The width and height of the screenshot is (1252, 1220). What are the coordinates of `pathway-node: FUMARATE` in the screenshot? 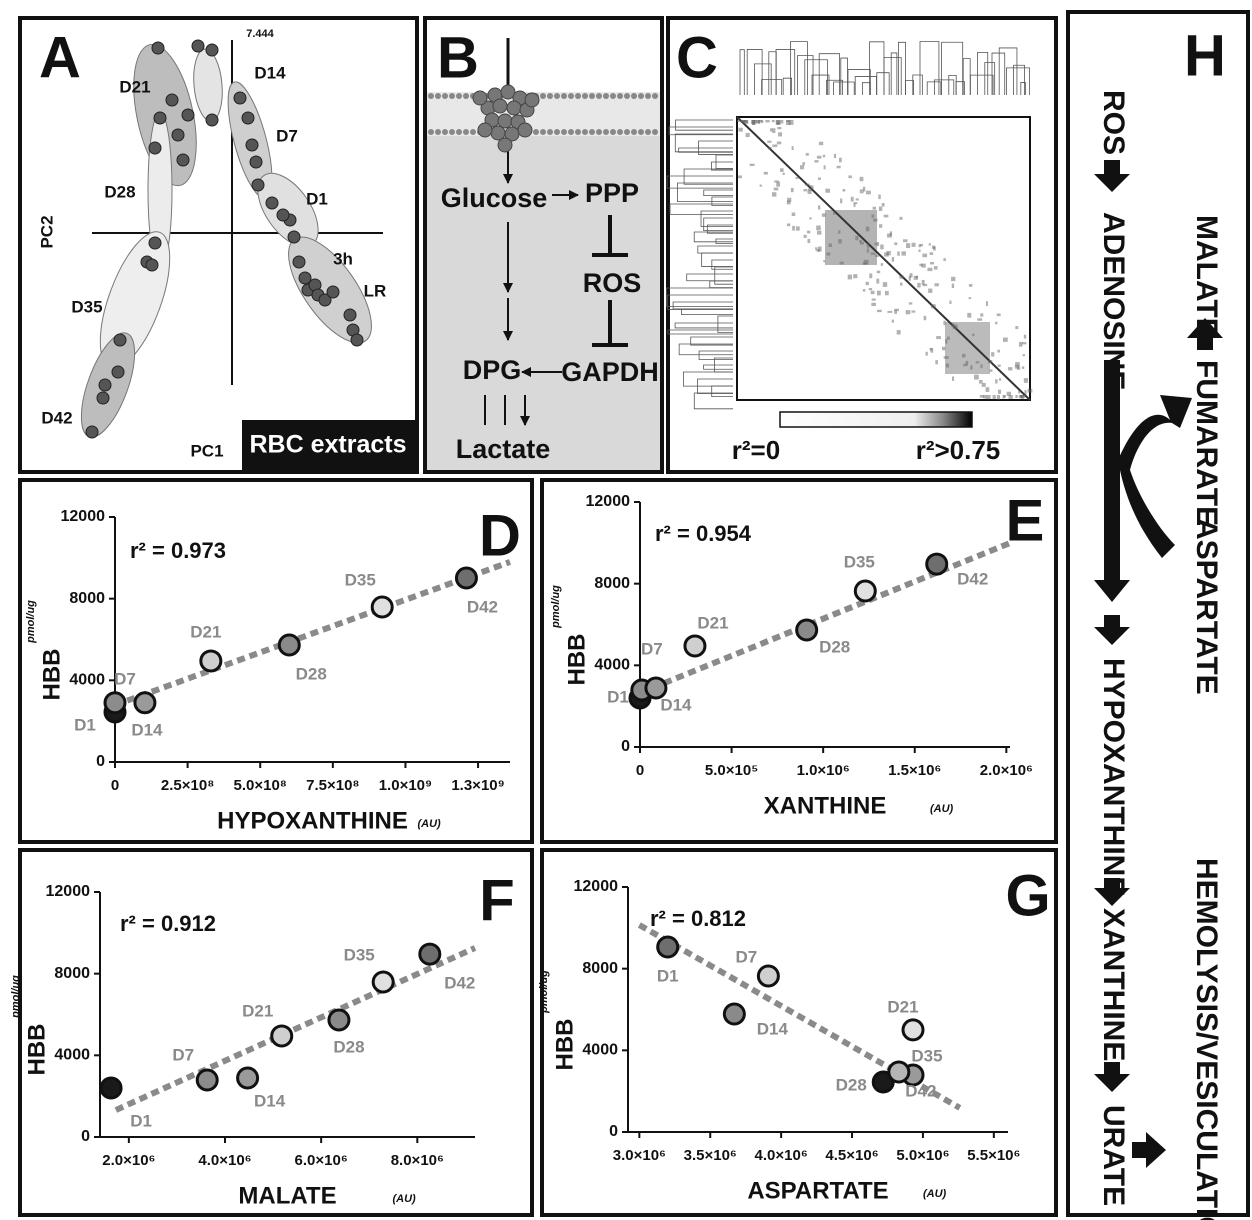 It's located at (1206, 443).